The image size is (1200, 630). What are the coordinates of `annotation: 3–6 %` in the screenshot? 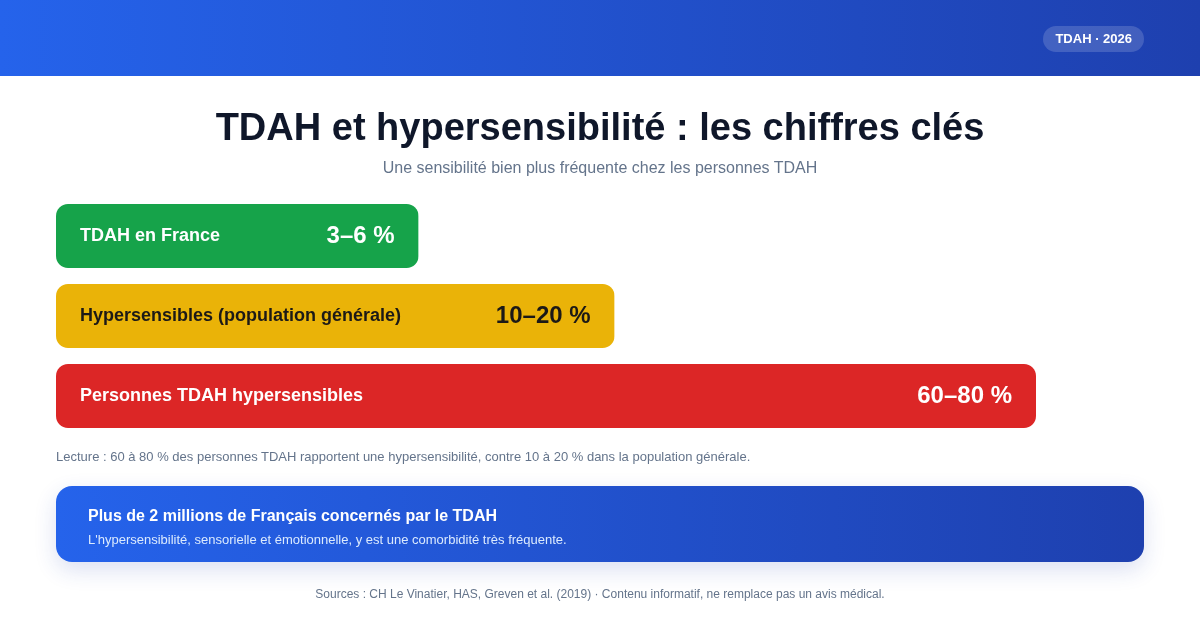 It's located at (360, 234).